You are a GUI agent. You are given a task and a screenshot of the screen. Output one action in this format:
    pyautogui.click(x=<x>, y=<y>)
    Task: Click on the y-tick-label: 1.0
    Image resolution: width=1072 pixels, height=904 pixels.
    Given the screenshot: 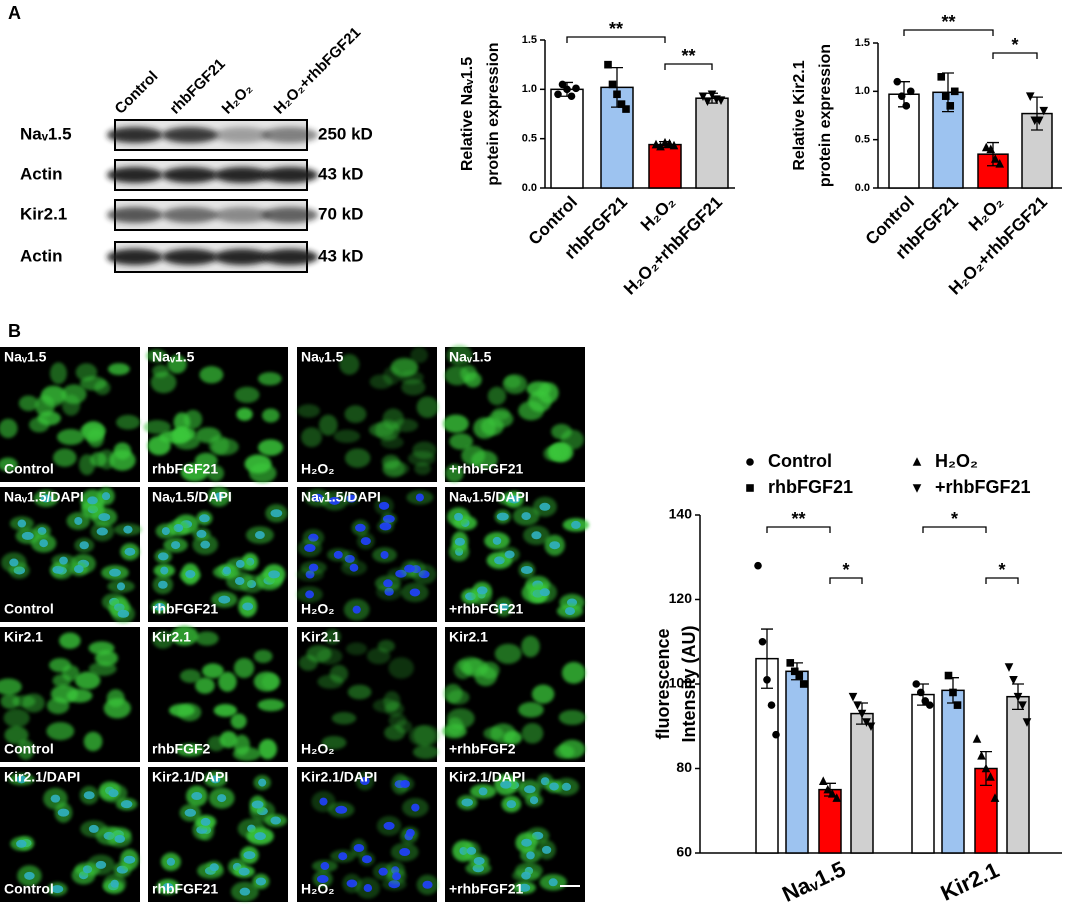 What is the action you would take?
    pyautogui.click(x=862, y=91)
    